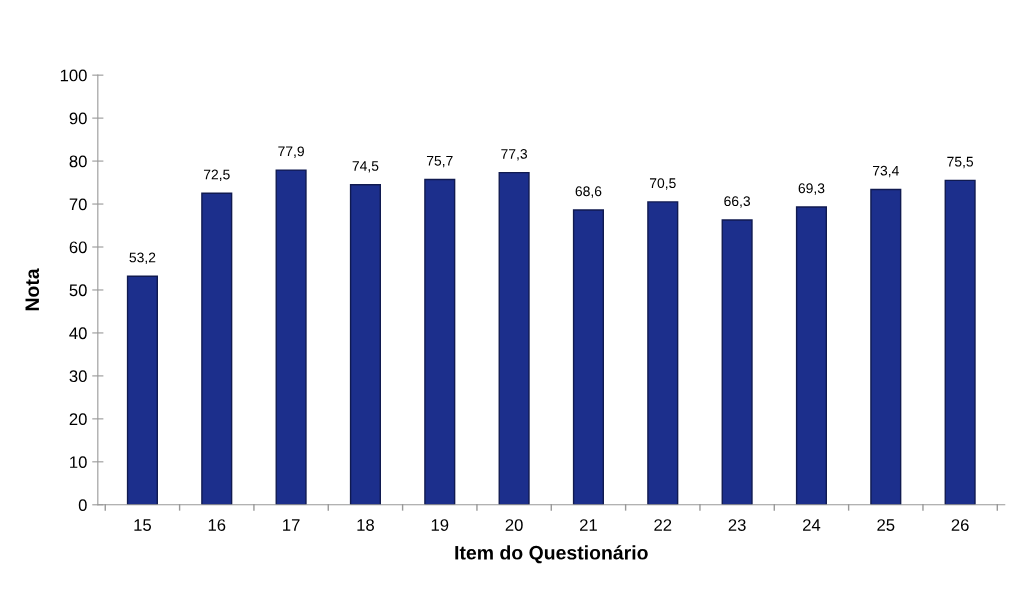 The width and height of the screenshot is (1019, 606). I want to click on data-label: 69,3, so click(811, 189).